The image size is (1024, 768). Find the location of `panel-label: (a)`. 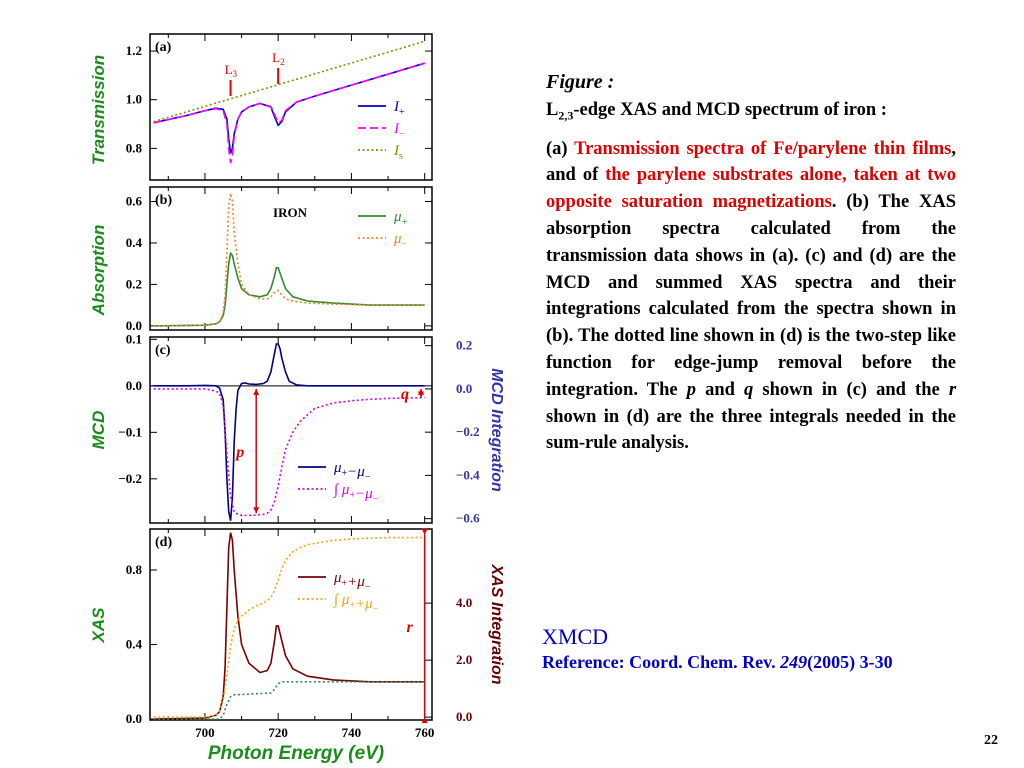

panel-label: (a) is located at coordinates (163, 47).